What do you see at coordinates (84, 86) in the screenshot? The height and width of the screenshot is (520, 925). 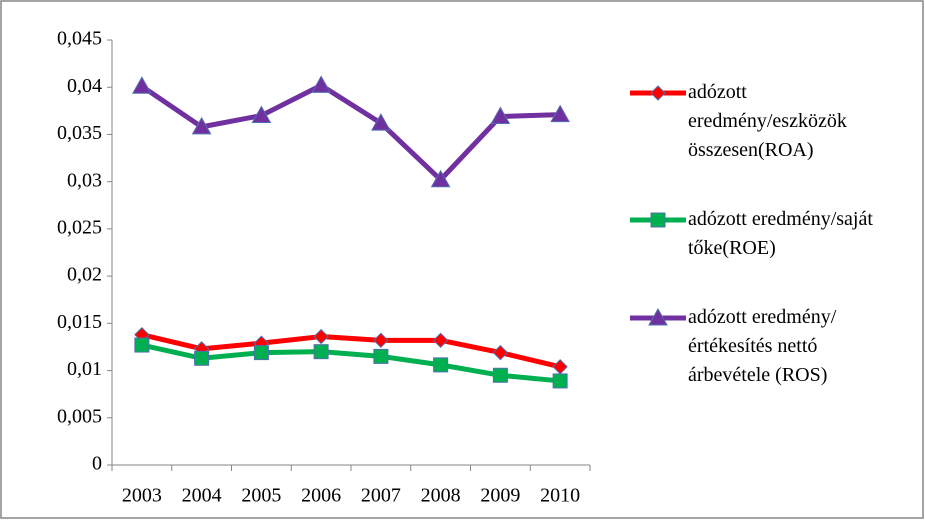 I see `y-tick-label: 0,04` at bounding box center [84, 86].